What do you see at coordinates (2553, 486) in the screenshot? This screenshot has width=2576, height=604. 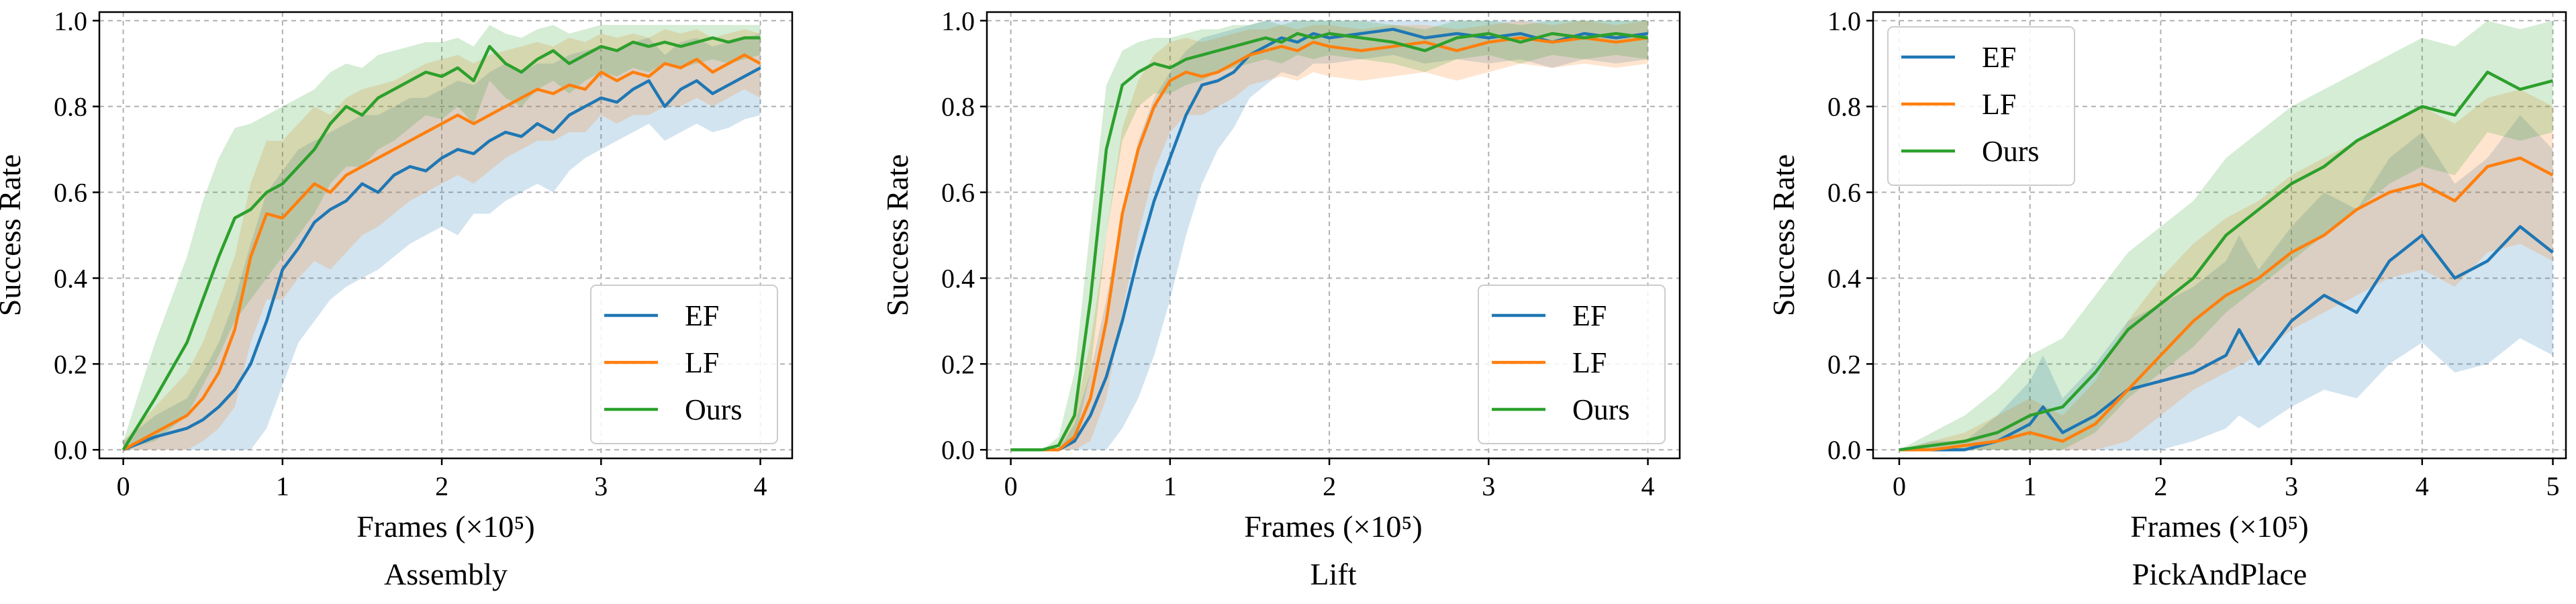 I see `x-tick-label: 5` at bounding box center [2553, 486].